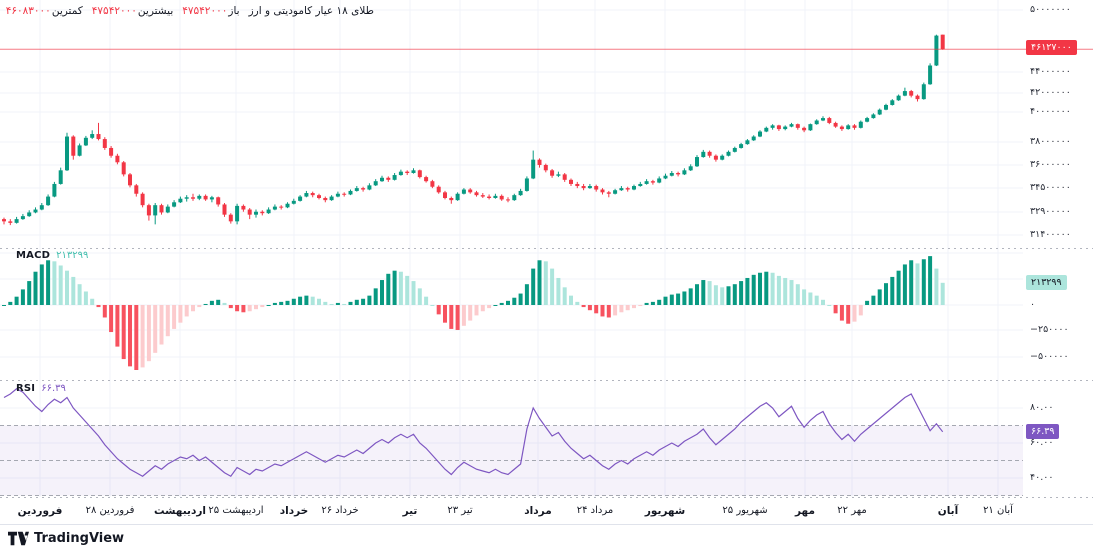  What do you see at coordinates (473, 433) in the screenshot?
I see `rsi-line` at bounding box center [473, 433].